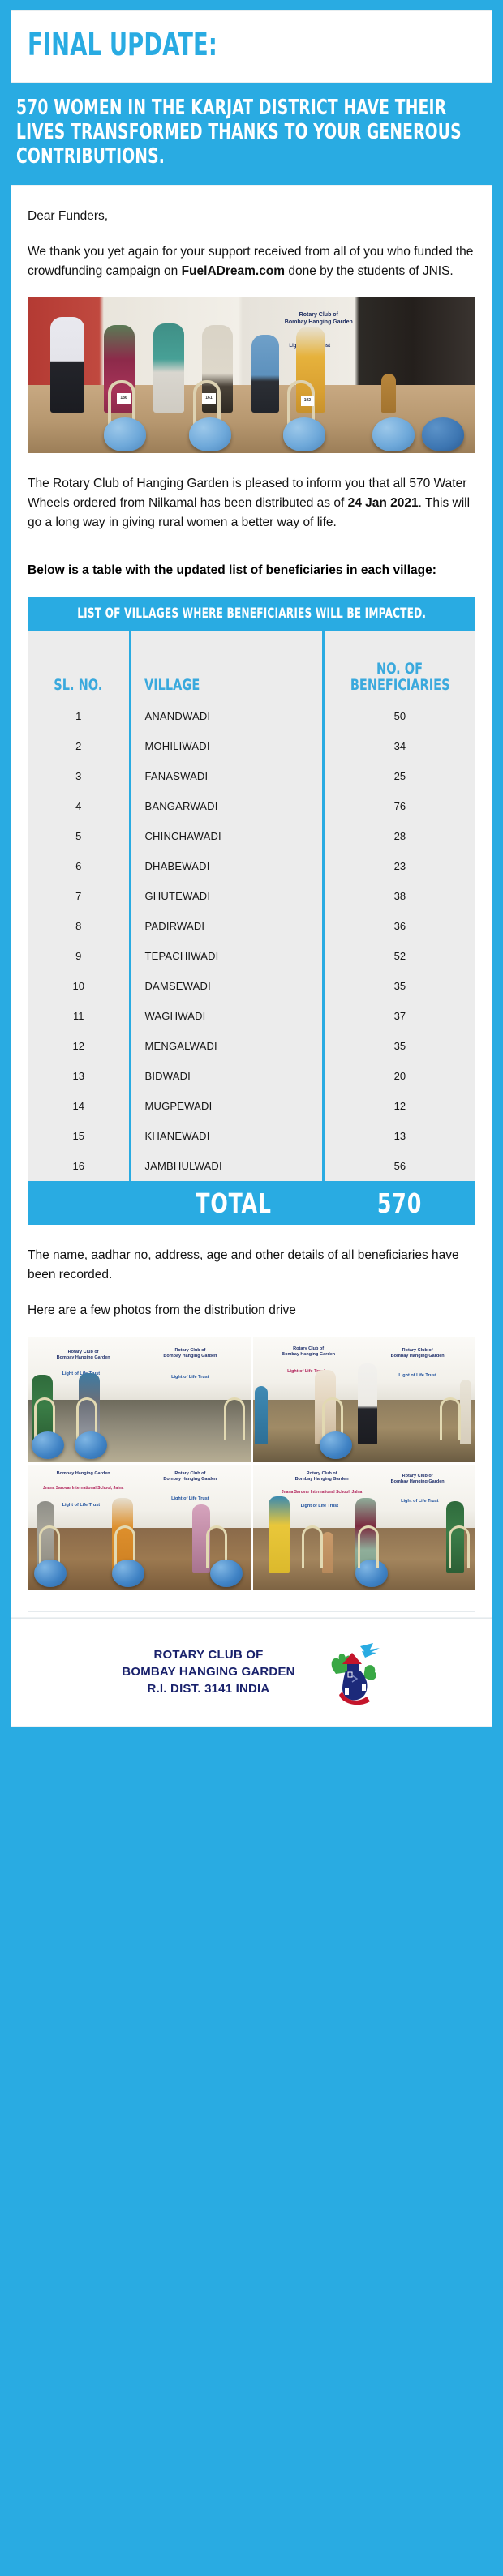 This screenshot has width=503, height=2576. What do you see at coordinates (79, 1106) in the screenshot?
I see `cell-sl-no: 14` at bounding box center [79, 1106].